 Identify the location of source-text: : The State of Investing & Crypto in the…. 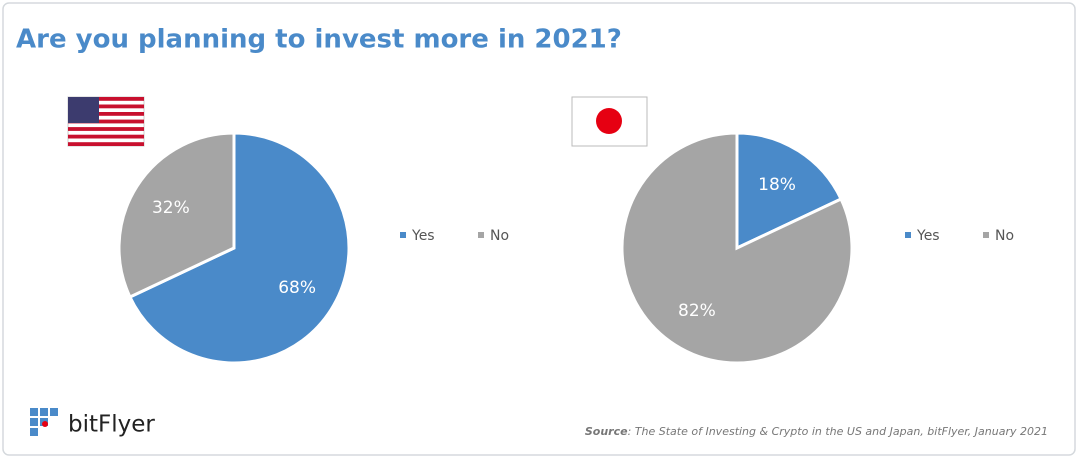
(838, 431).